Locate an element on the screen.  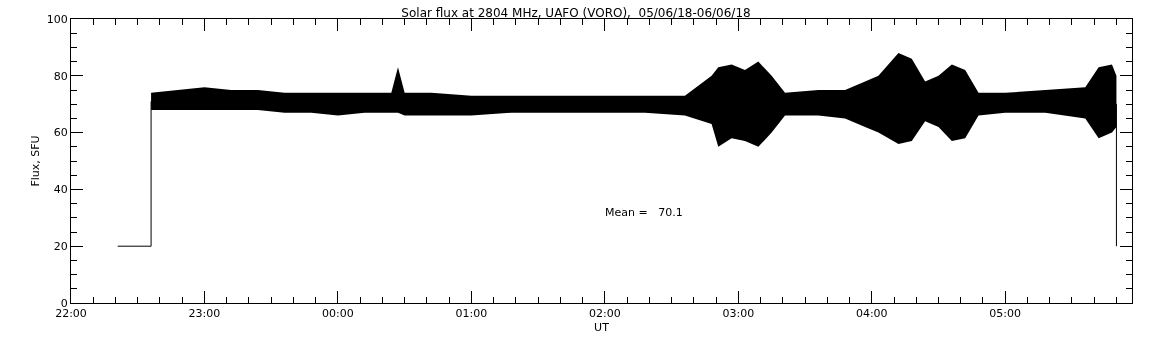
y-tick-label: 60 is located at coordinates (60, 133).